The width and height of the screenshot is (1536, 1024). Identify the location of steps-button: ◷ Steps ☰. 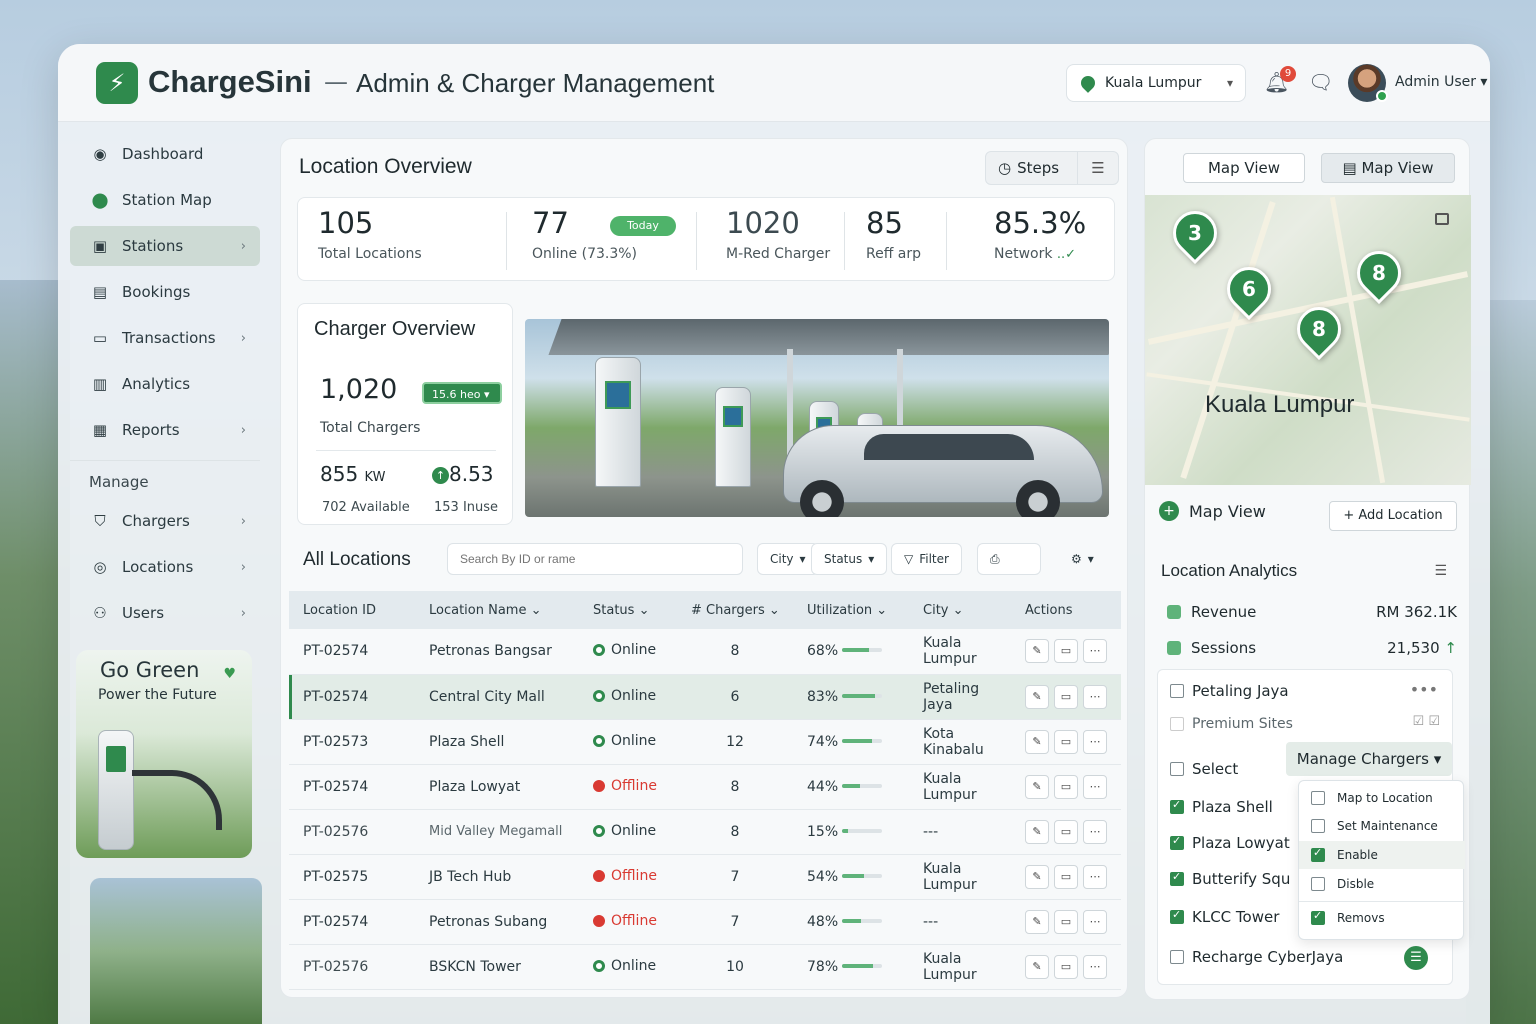
(1052, 168).